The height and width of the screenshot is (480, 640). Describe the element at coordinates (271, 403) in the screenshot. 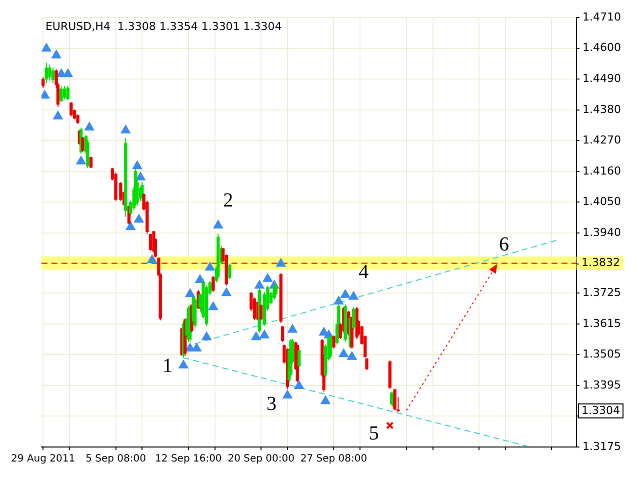

I see `annotation: 3` at that location.